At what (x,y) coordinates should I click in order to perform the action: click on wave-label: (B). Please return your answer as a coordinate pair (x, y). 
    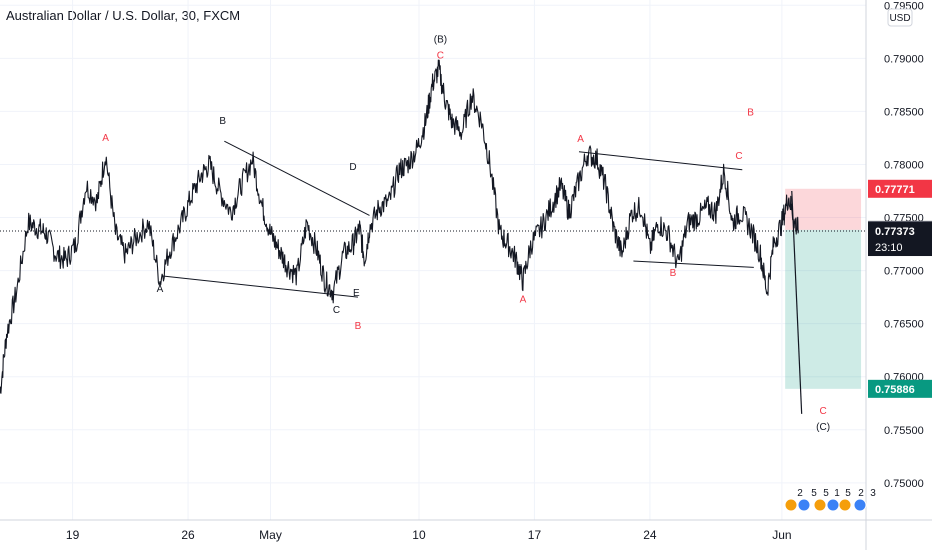
    Looking at the image, I should click on (440, 39).